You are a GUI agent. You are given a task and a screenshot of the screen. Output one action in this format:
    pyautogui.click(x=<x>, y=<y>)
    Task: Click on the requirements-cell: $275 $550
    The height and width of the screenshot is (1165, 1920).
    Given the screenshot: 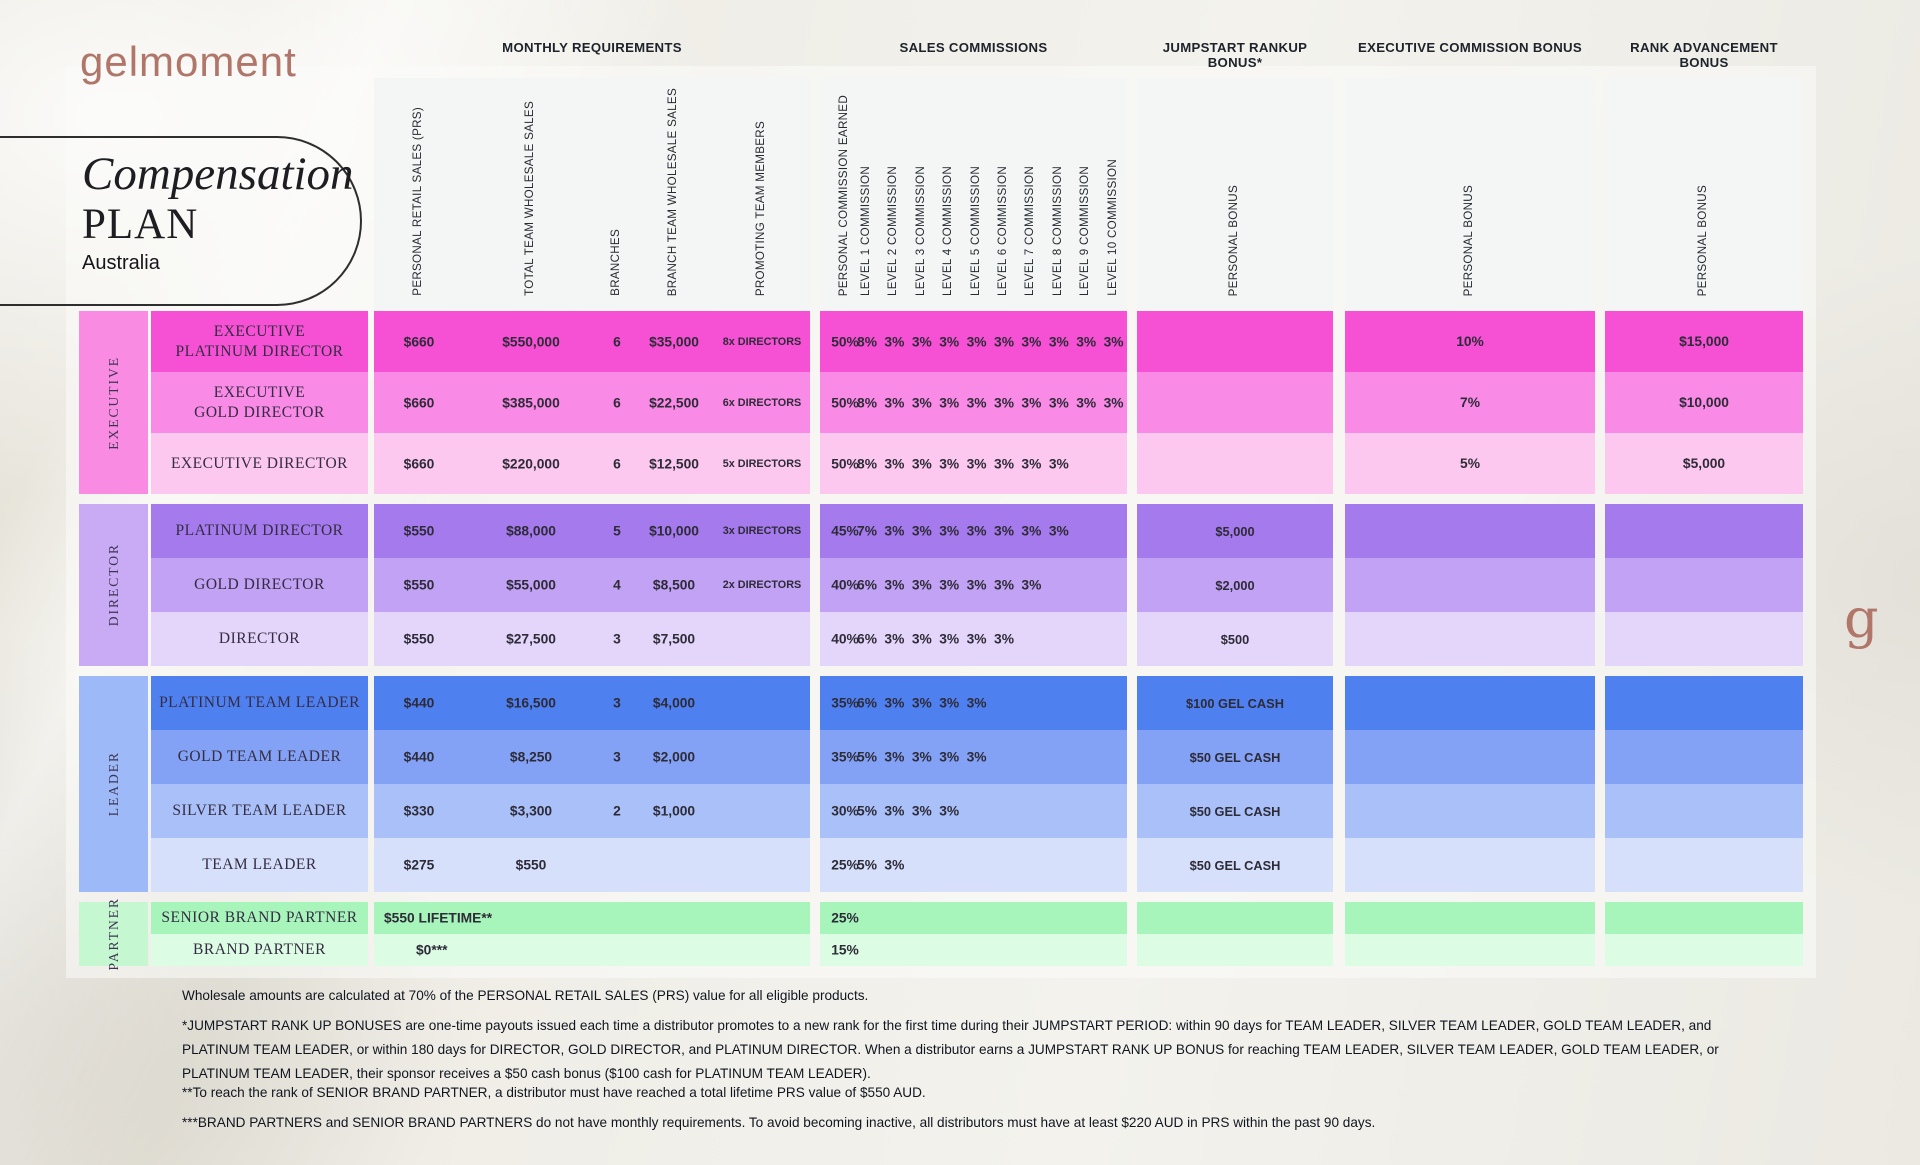 What is the action you would take?
    pyautogui.click(x=592, y=865)
    